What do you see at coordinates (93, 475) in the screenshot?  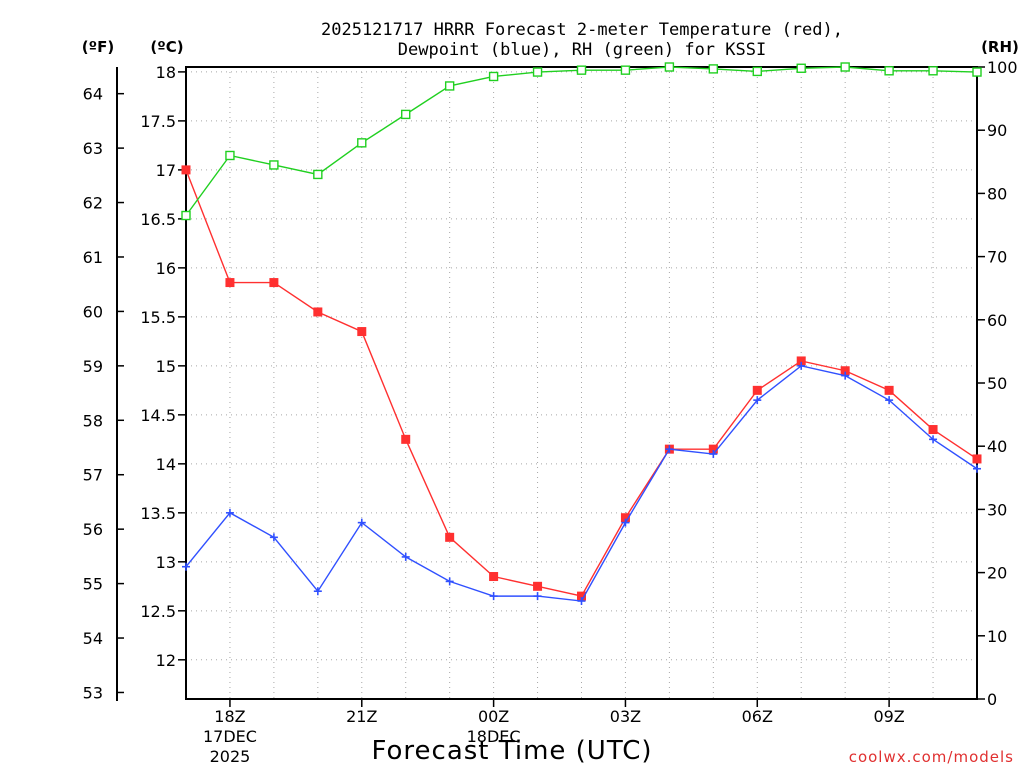 I see `fahrenheit-tick-label: 57` at bounding box center [93, 475].